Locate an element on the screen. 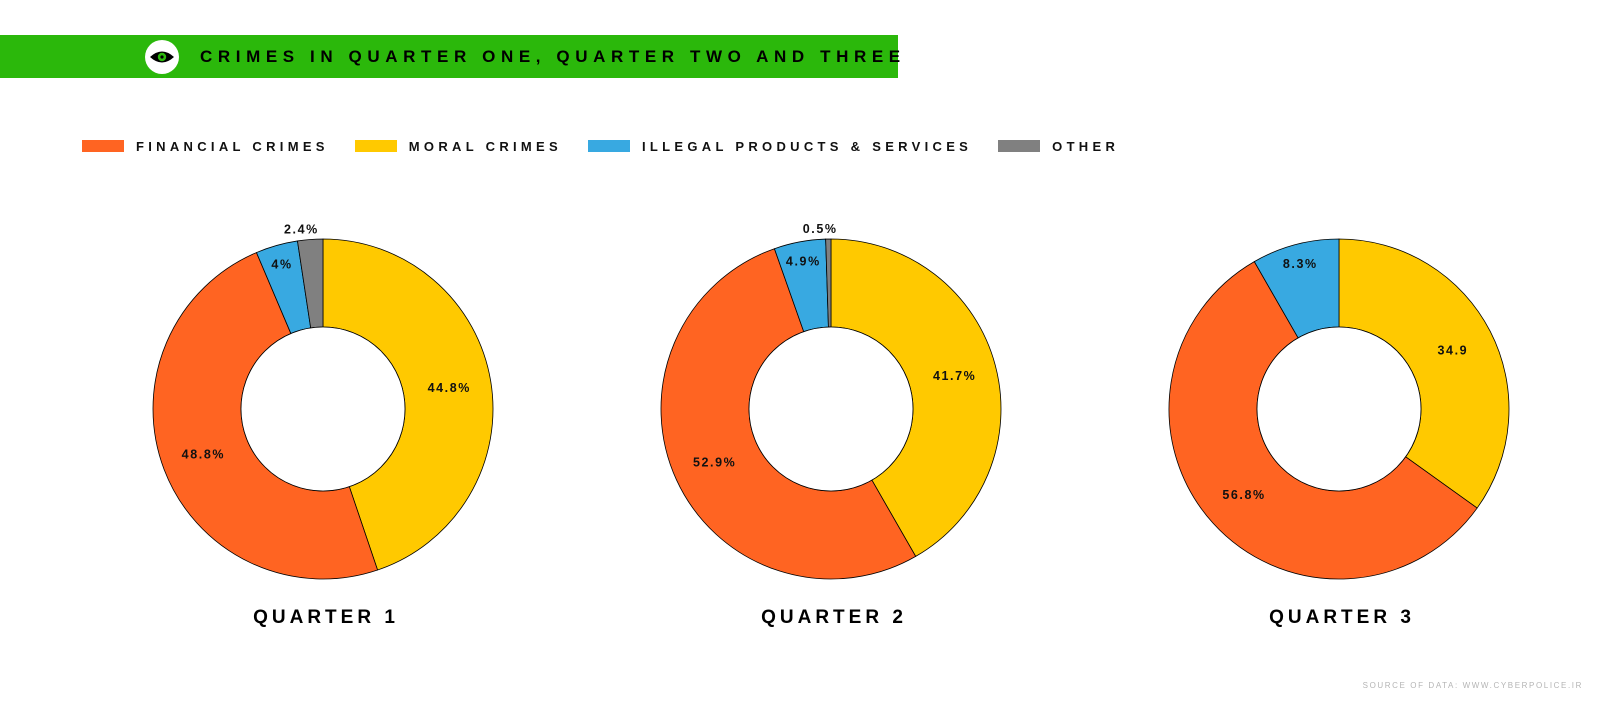 This screenshot has width=1618, height=727. chart-title-q2: QUARTER 2 is located at coordinates (834, 617).